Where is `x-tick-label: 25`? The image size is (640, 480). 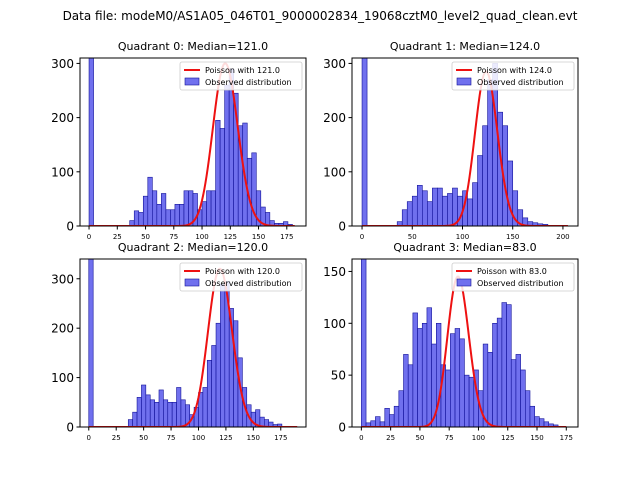
x-tick-label: 25 is located at coordinates (117, 237).